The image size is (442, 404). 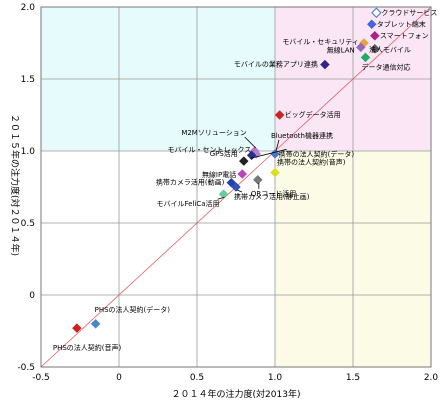 What do you see at coordinates (313, 114) in the screenshot?
I see `point-label: ビッグデータ活用` at bounding box center [313, 114].